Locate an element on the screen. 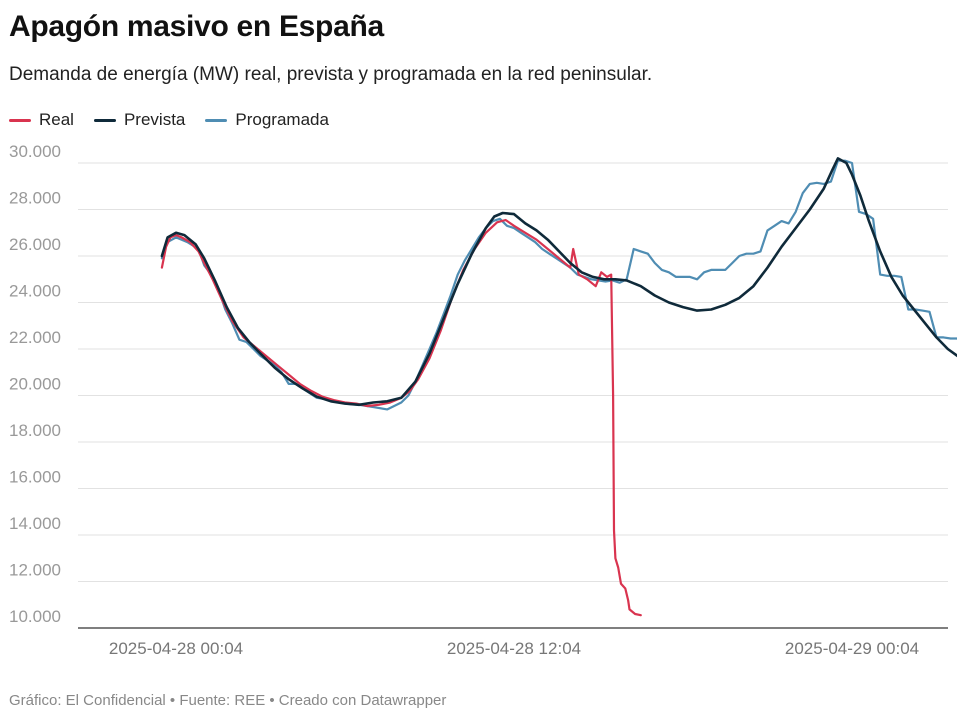 This screenshot has width=957, height=720. legend-swatch-programada is located at coordinates (216, 120).